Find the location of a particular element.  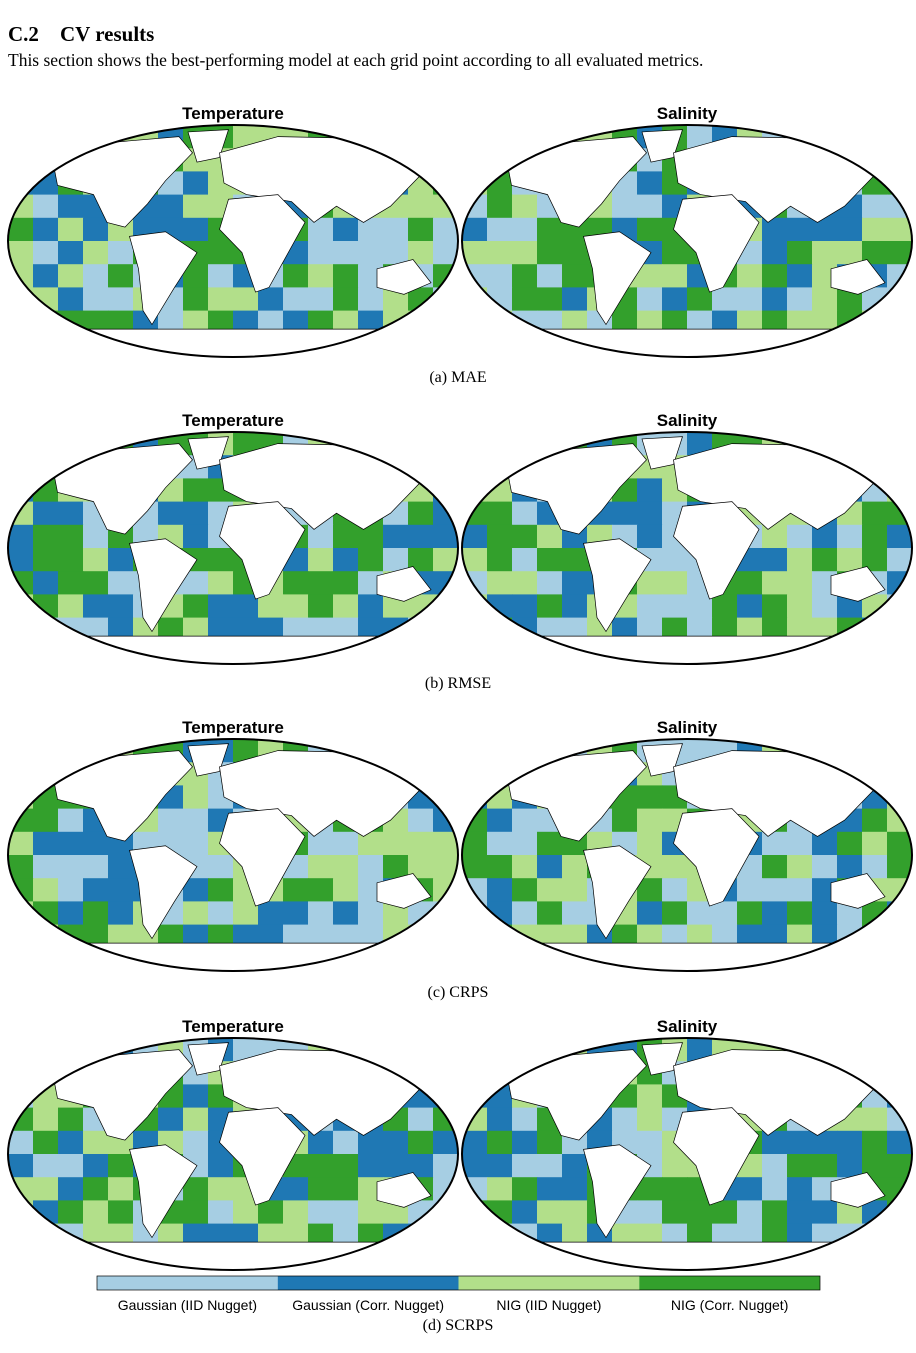

caption: (d) SCRPS is located at coordinates (458, 1325).